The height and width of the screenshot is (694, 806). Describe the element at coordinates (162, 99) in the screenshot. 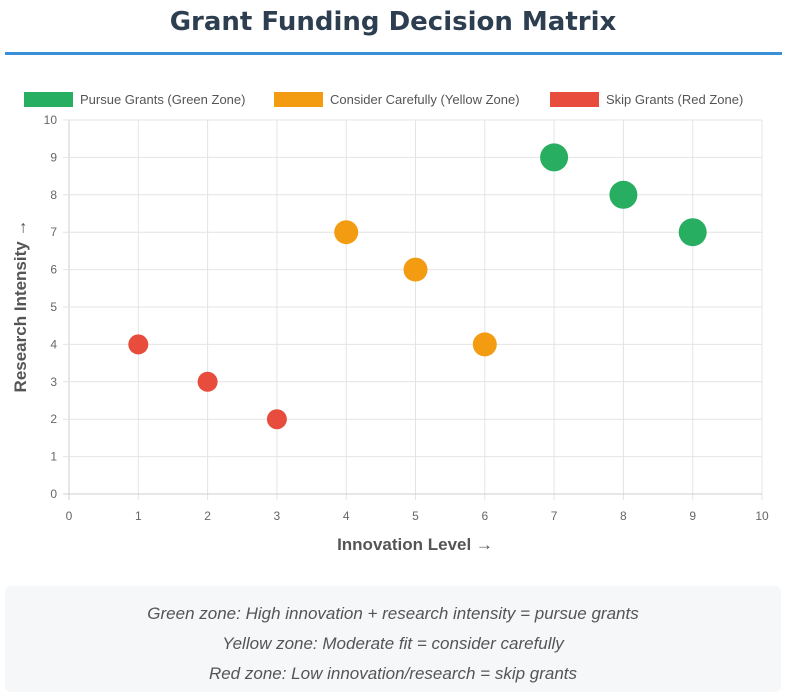

I see `legend-label: Pursue Grants (Green Zone)` at that location.